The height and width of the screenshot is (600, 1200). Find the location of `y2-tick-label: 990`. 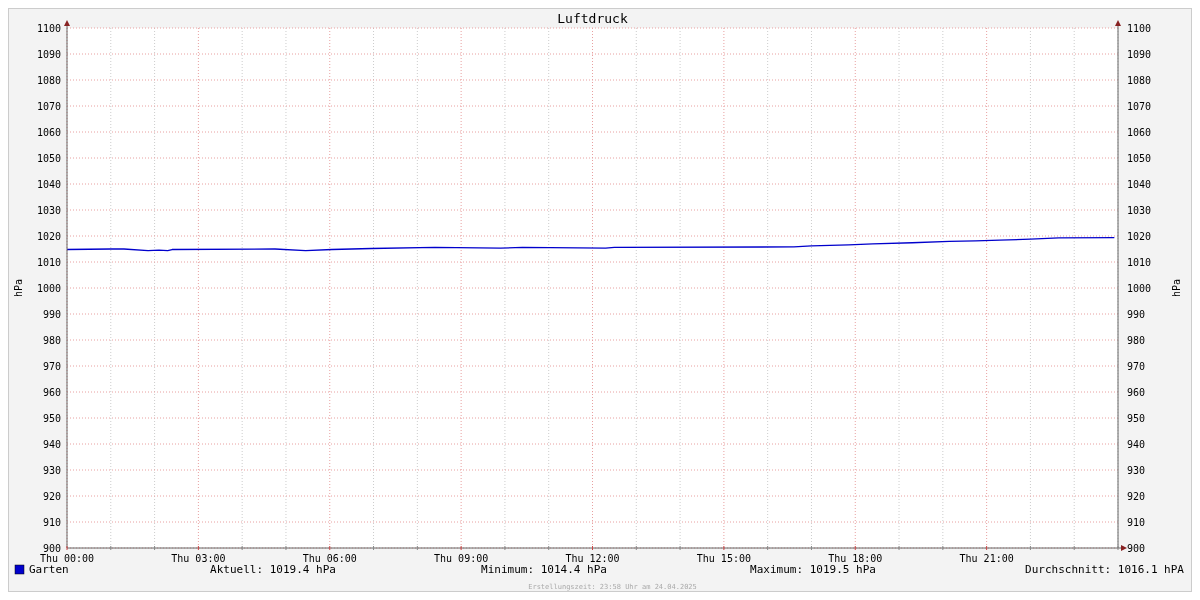

y2-tick-label: 990 is located at coordinates (1136, 314).